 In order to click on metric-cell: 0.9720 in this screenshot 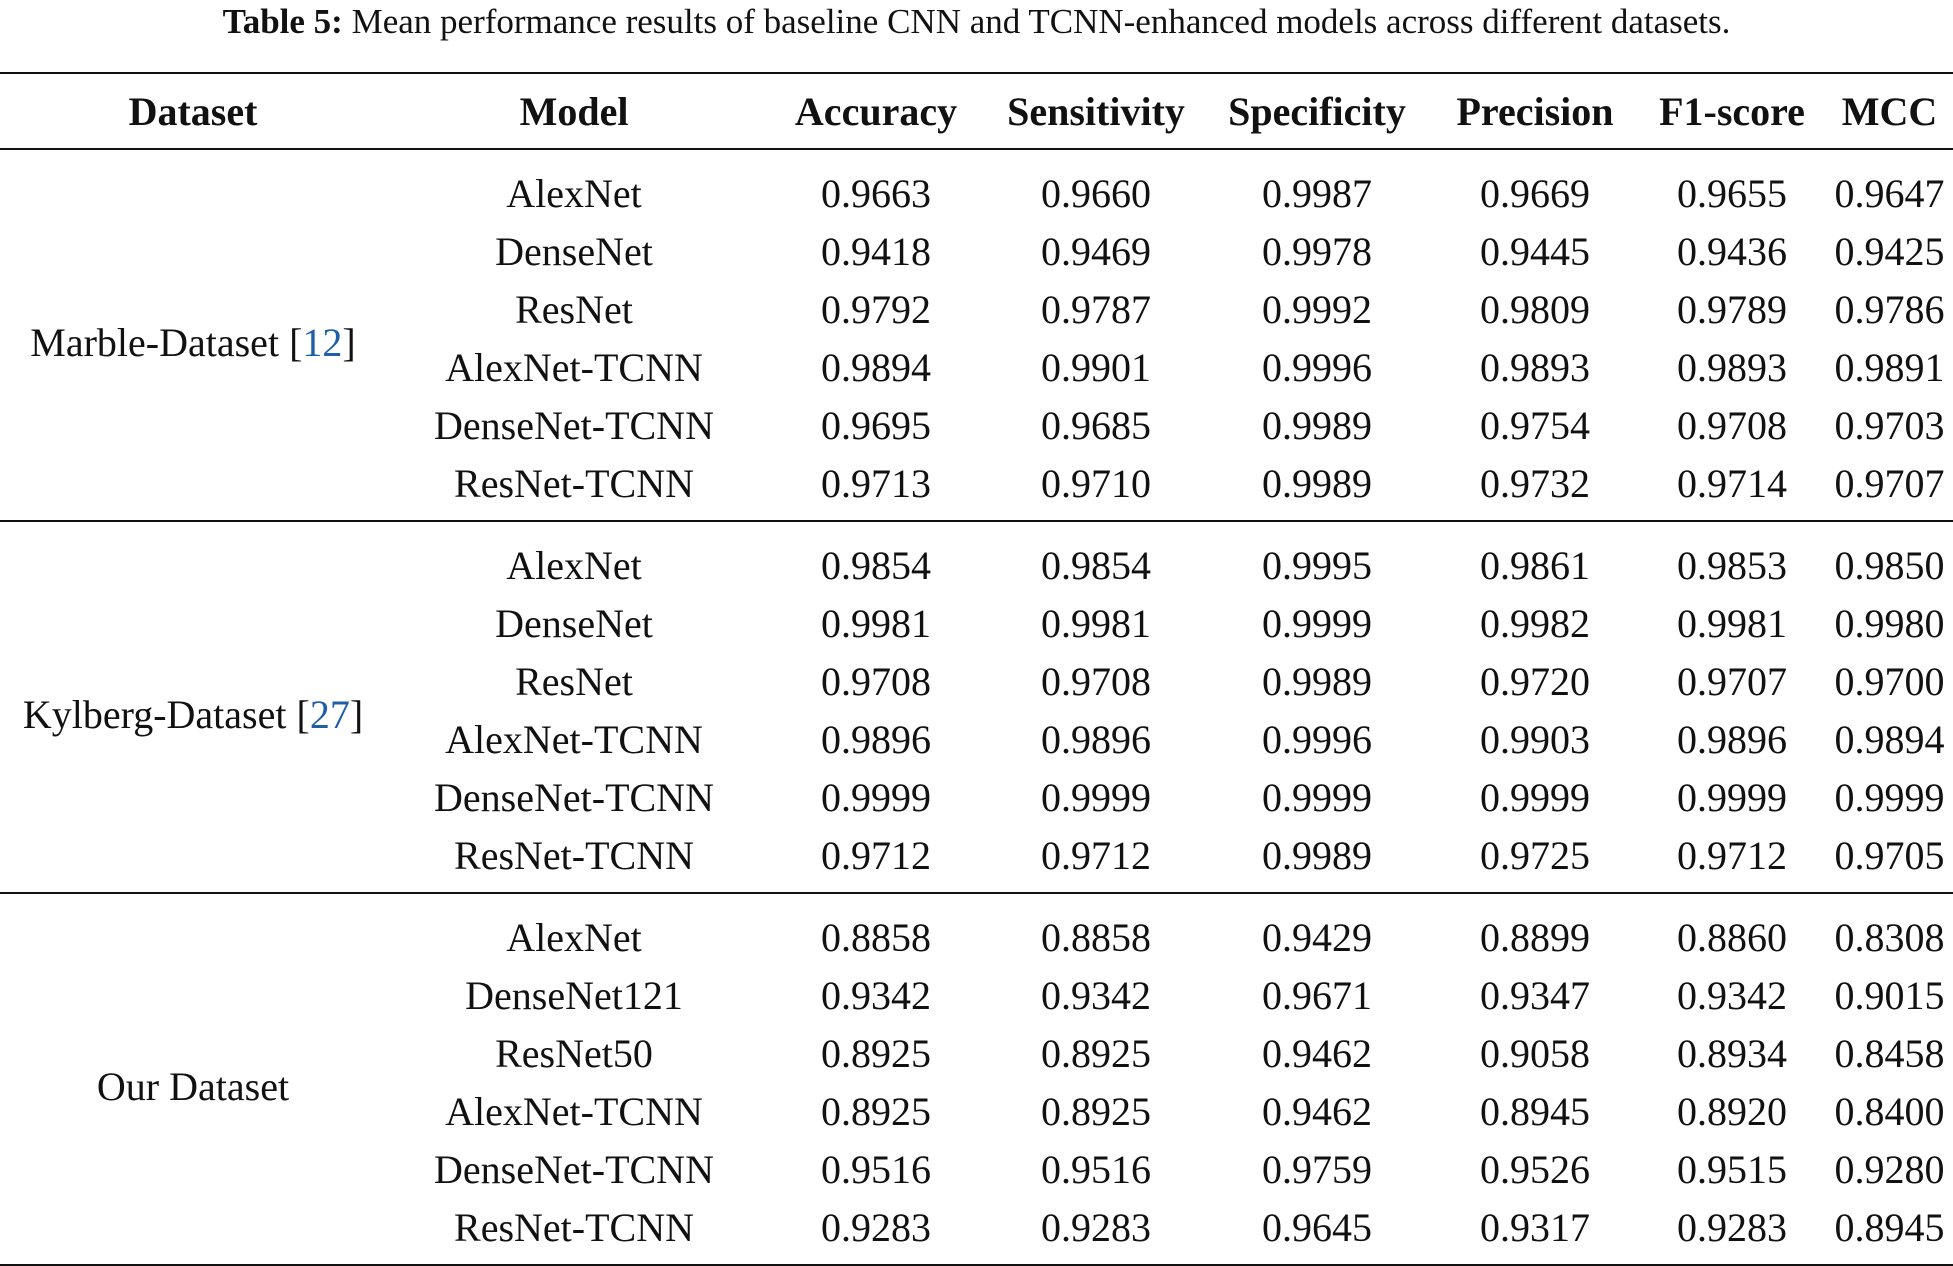, I will do `click(1535, 681)`.